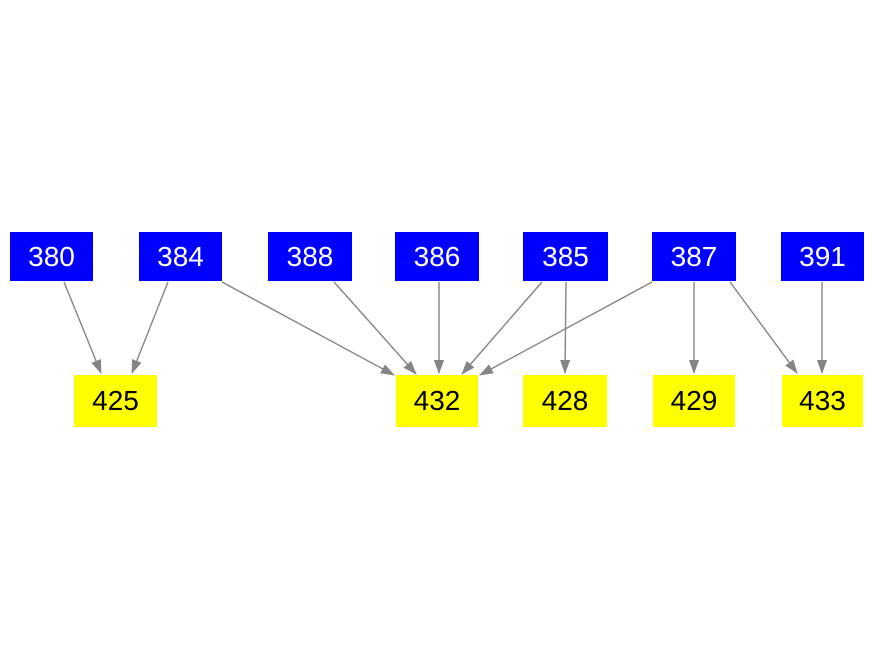  What do you see at coordinates (565, 256) in the screenshot?
I see `node-385: 385` at bounding box center [565, 256].